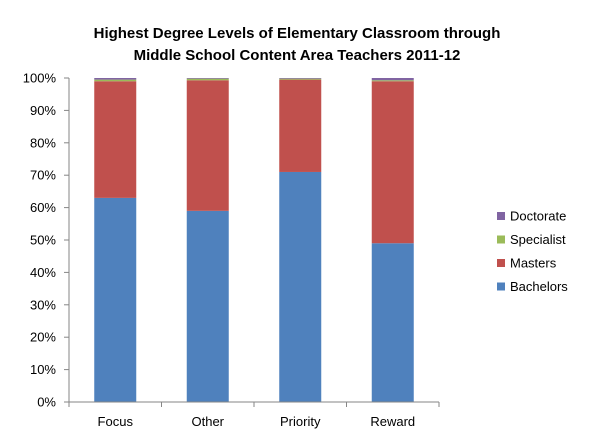 The image size is (594, 445). Describe the element at coordinates (40, 78) in the screenshot. I see `y-tick-label: 100%` at that location.